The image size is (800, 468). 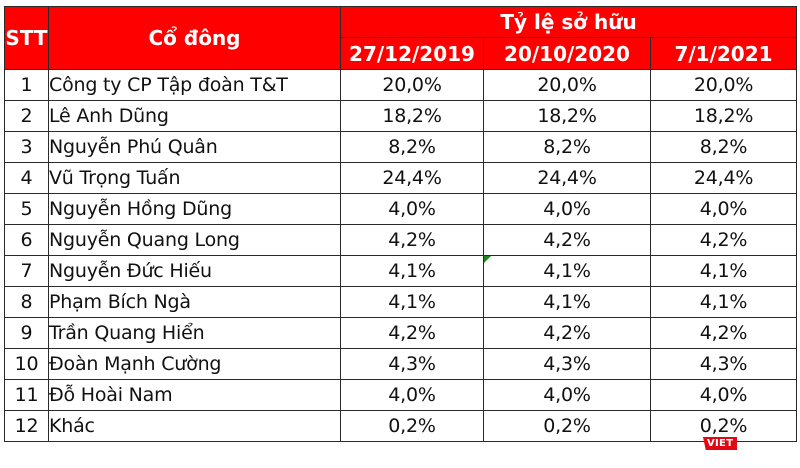 What do you see at coordinates (194, 271) in the screenshot?
I see `row-name: Nguyễn Đức Hiếu` at bounding box center [194, 271].